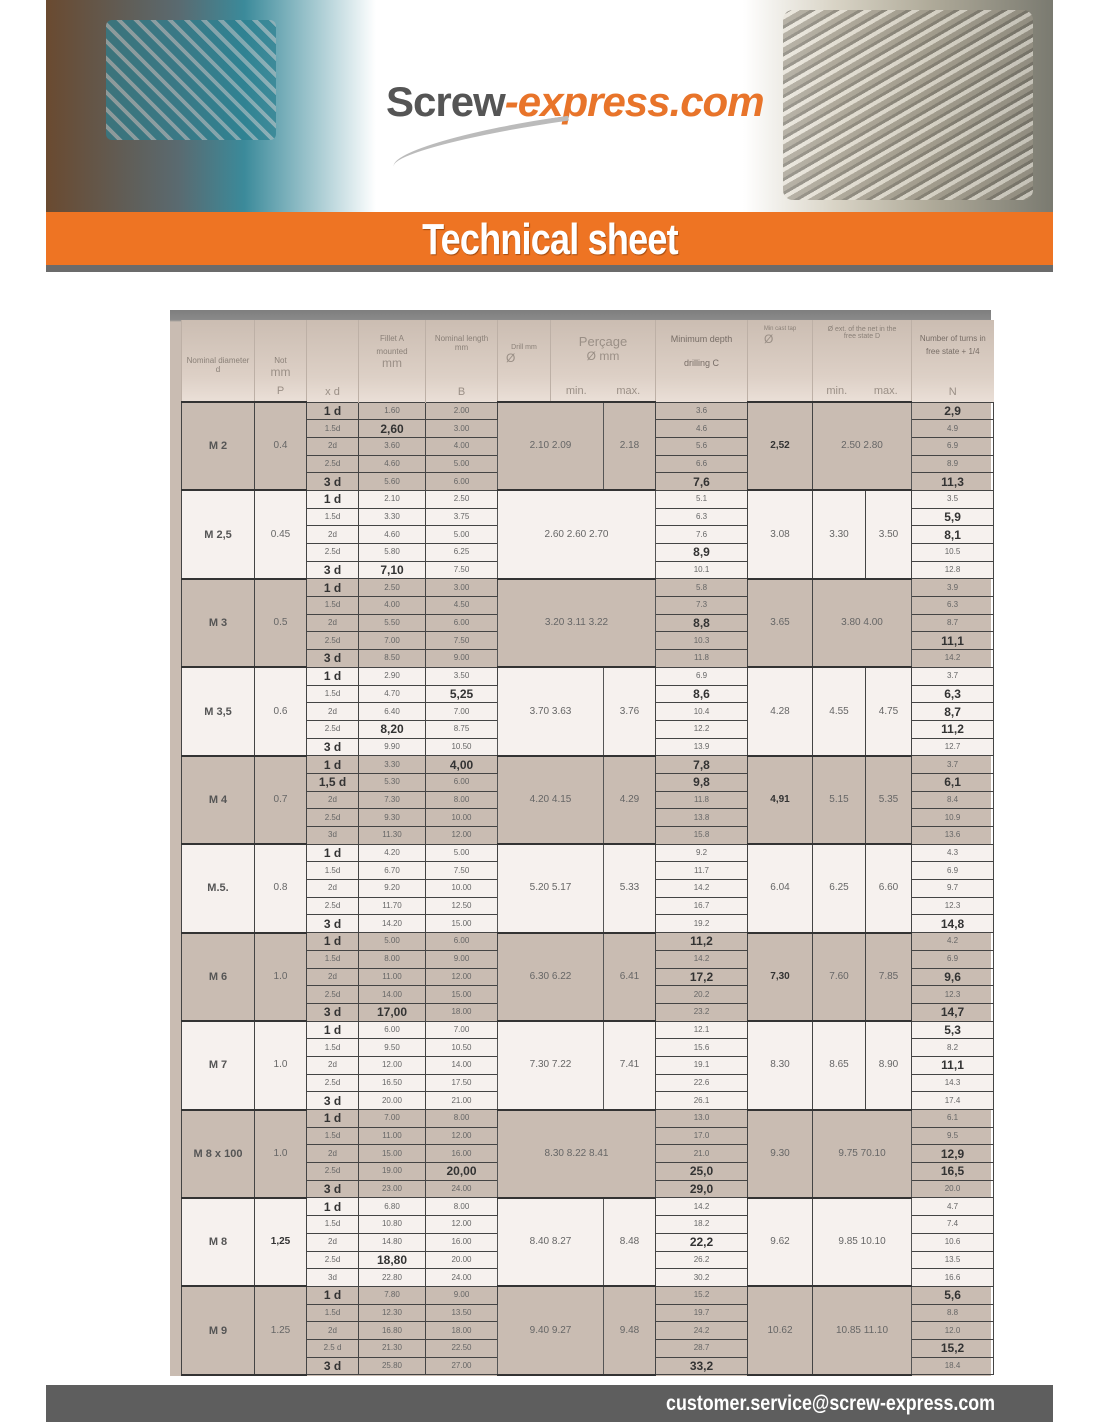 The height and width of the screenshot is (1422, 1100). I want to click on tap-cell: 4,91, so click(780, 800).